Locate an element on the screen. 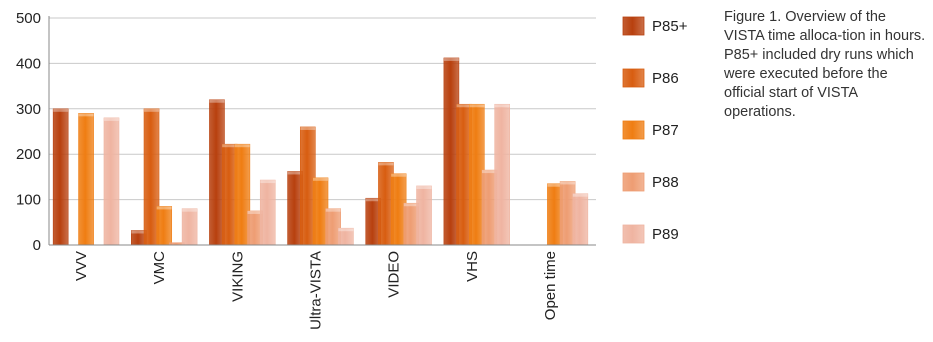  caption-lead: Figure 1. is located at coordinates (753, 17).